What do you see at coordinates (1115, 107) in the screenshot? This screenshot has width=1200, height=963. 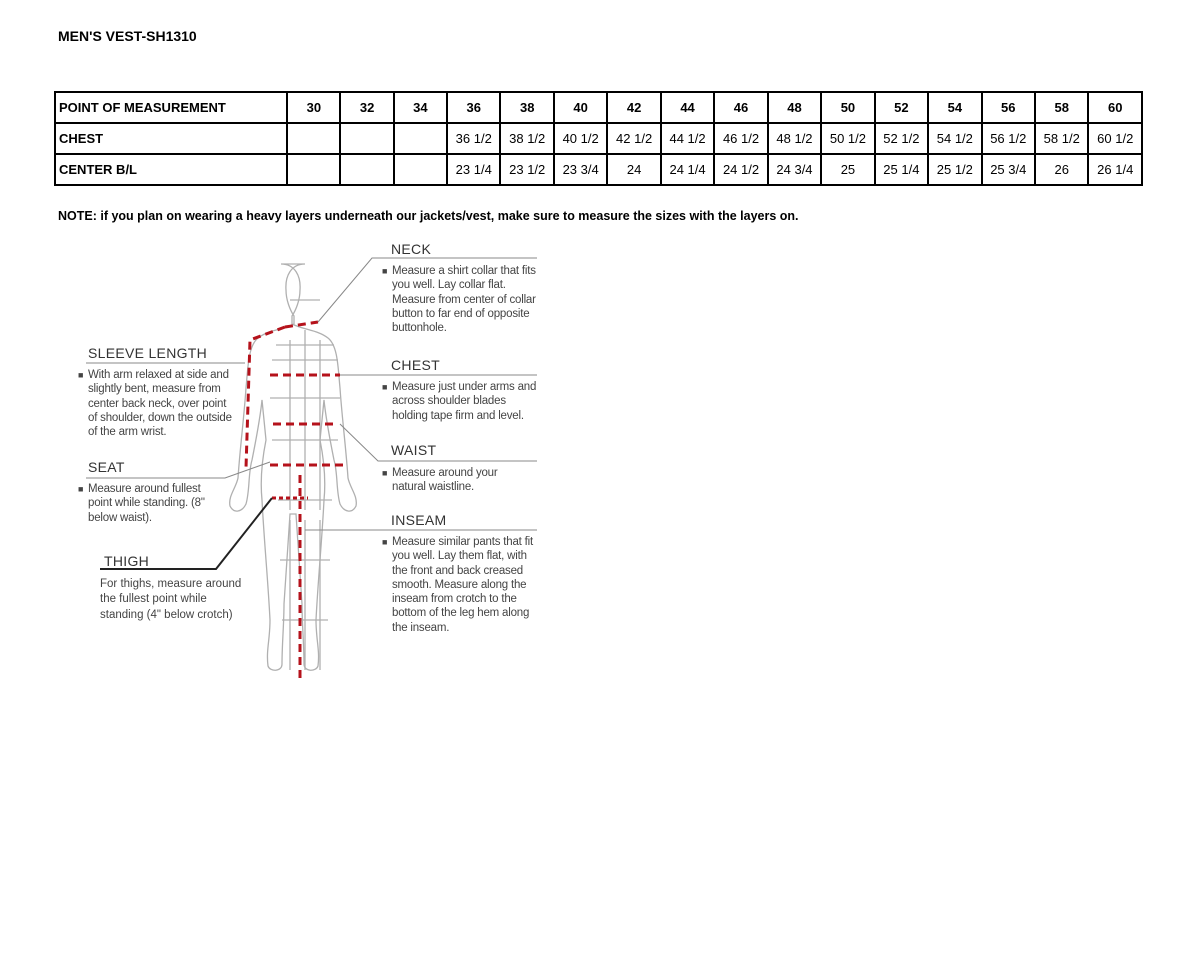 I see `table-cell: 60` at bounding box center [1115, 107].